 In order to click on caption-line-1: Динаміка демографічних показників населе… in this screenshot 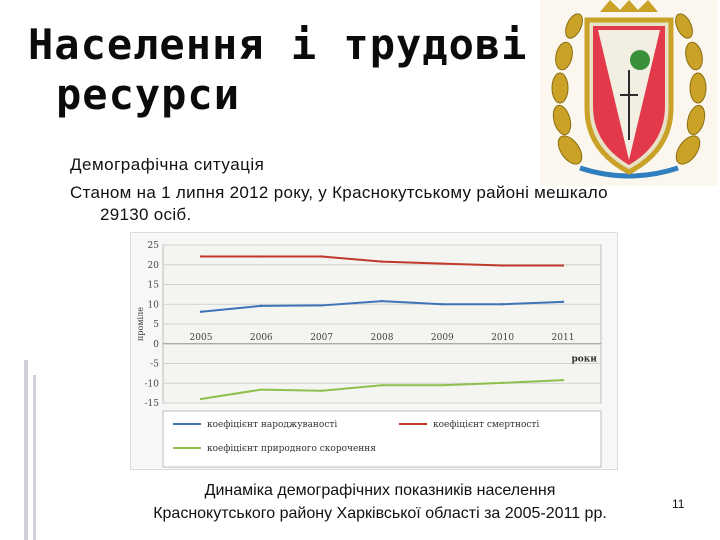, I will do `click(380, 490)`.